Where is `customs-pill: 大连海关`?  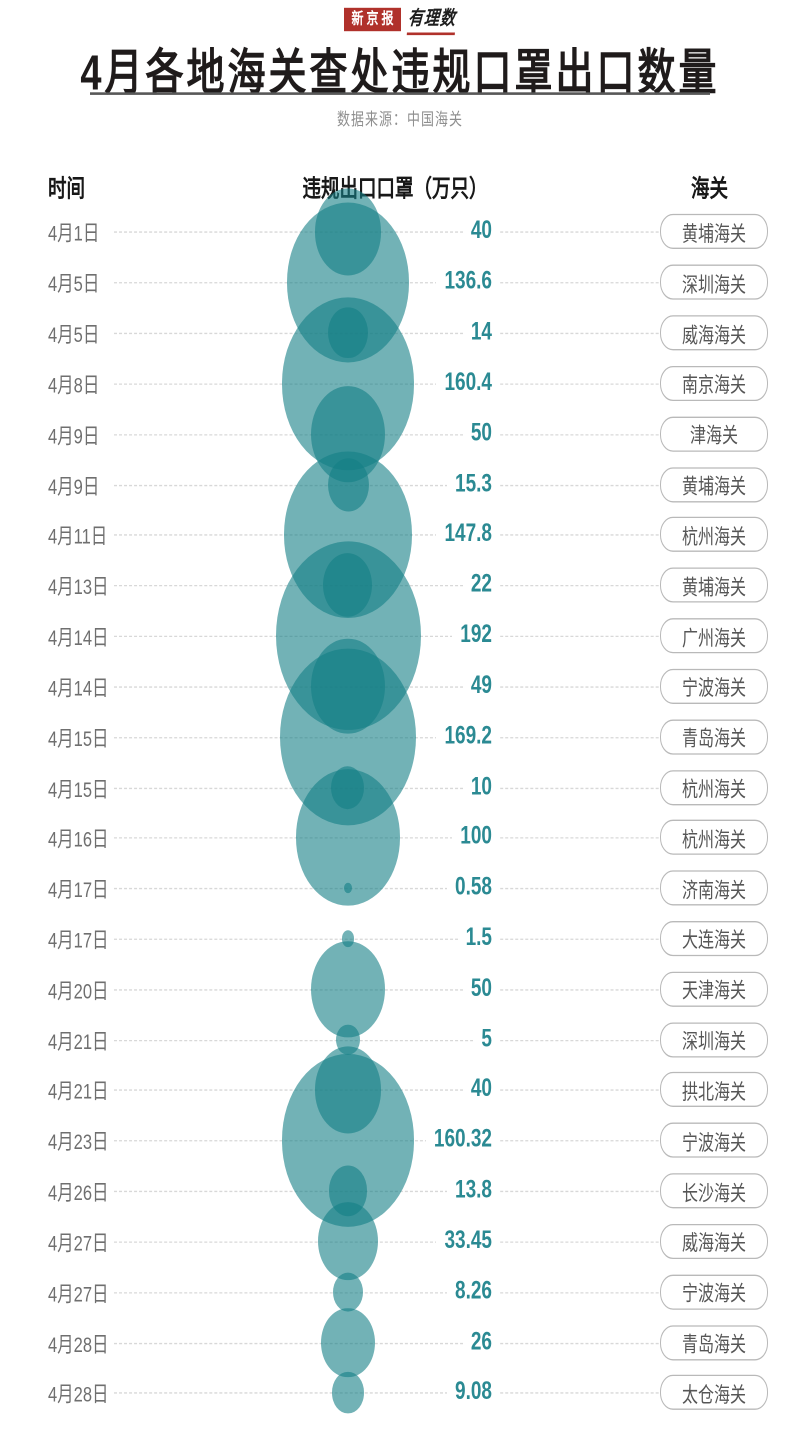
customs-pill: 大连海关 is located at coordinates (714, 939).